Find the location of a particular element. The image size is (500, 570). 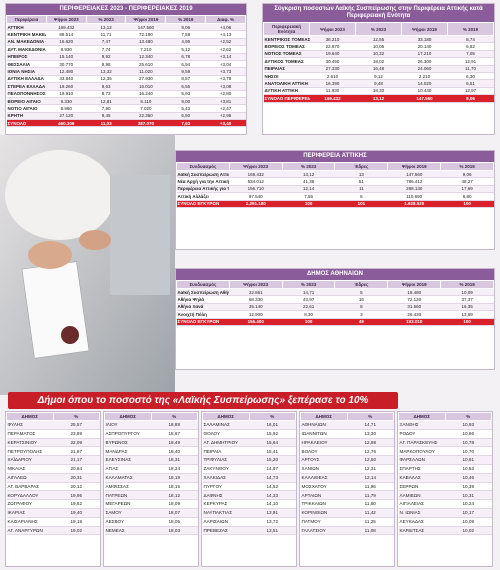

cell: 14,73 is located at coordinates (272, 478).